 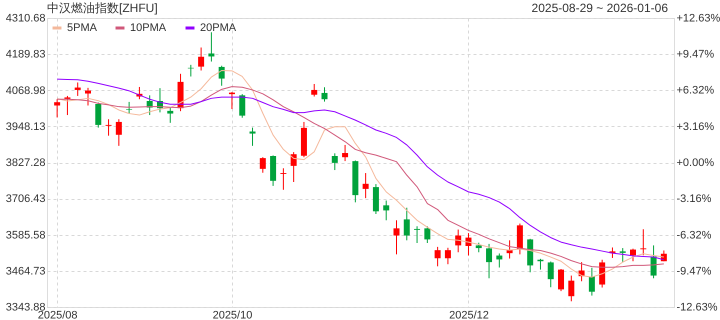 What do you see at coordinates (694, 199) in the screenshot?
I see `y2-tick-label: -3.16%` at bounding box center [694, 199].